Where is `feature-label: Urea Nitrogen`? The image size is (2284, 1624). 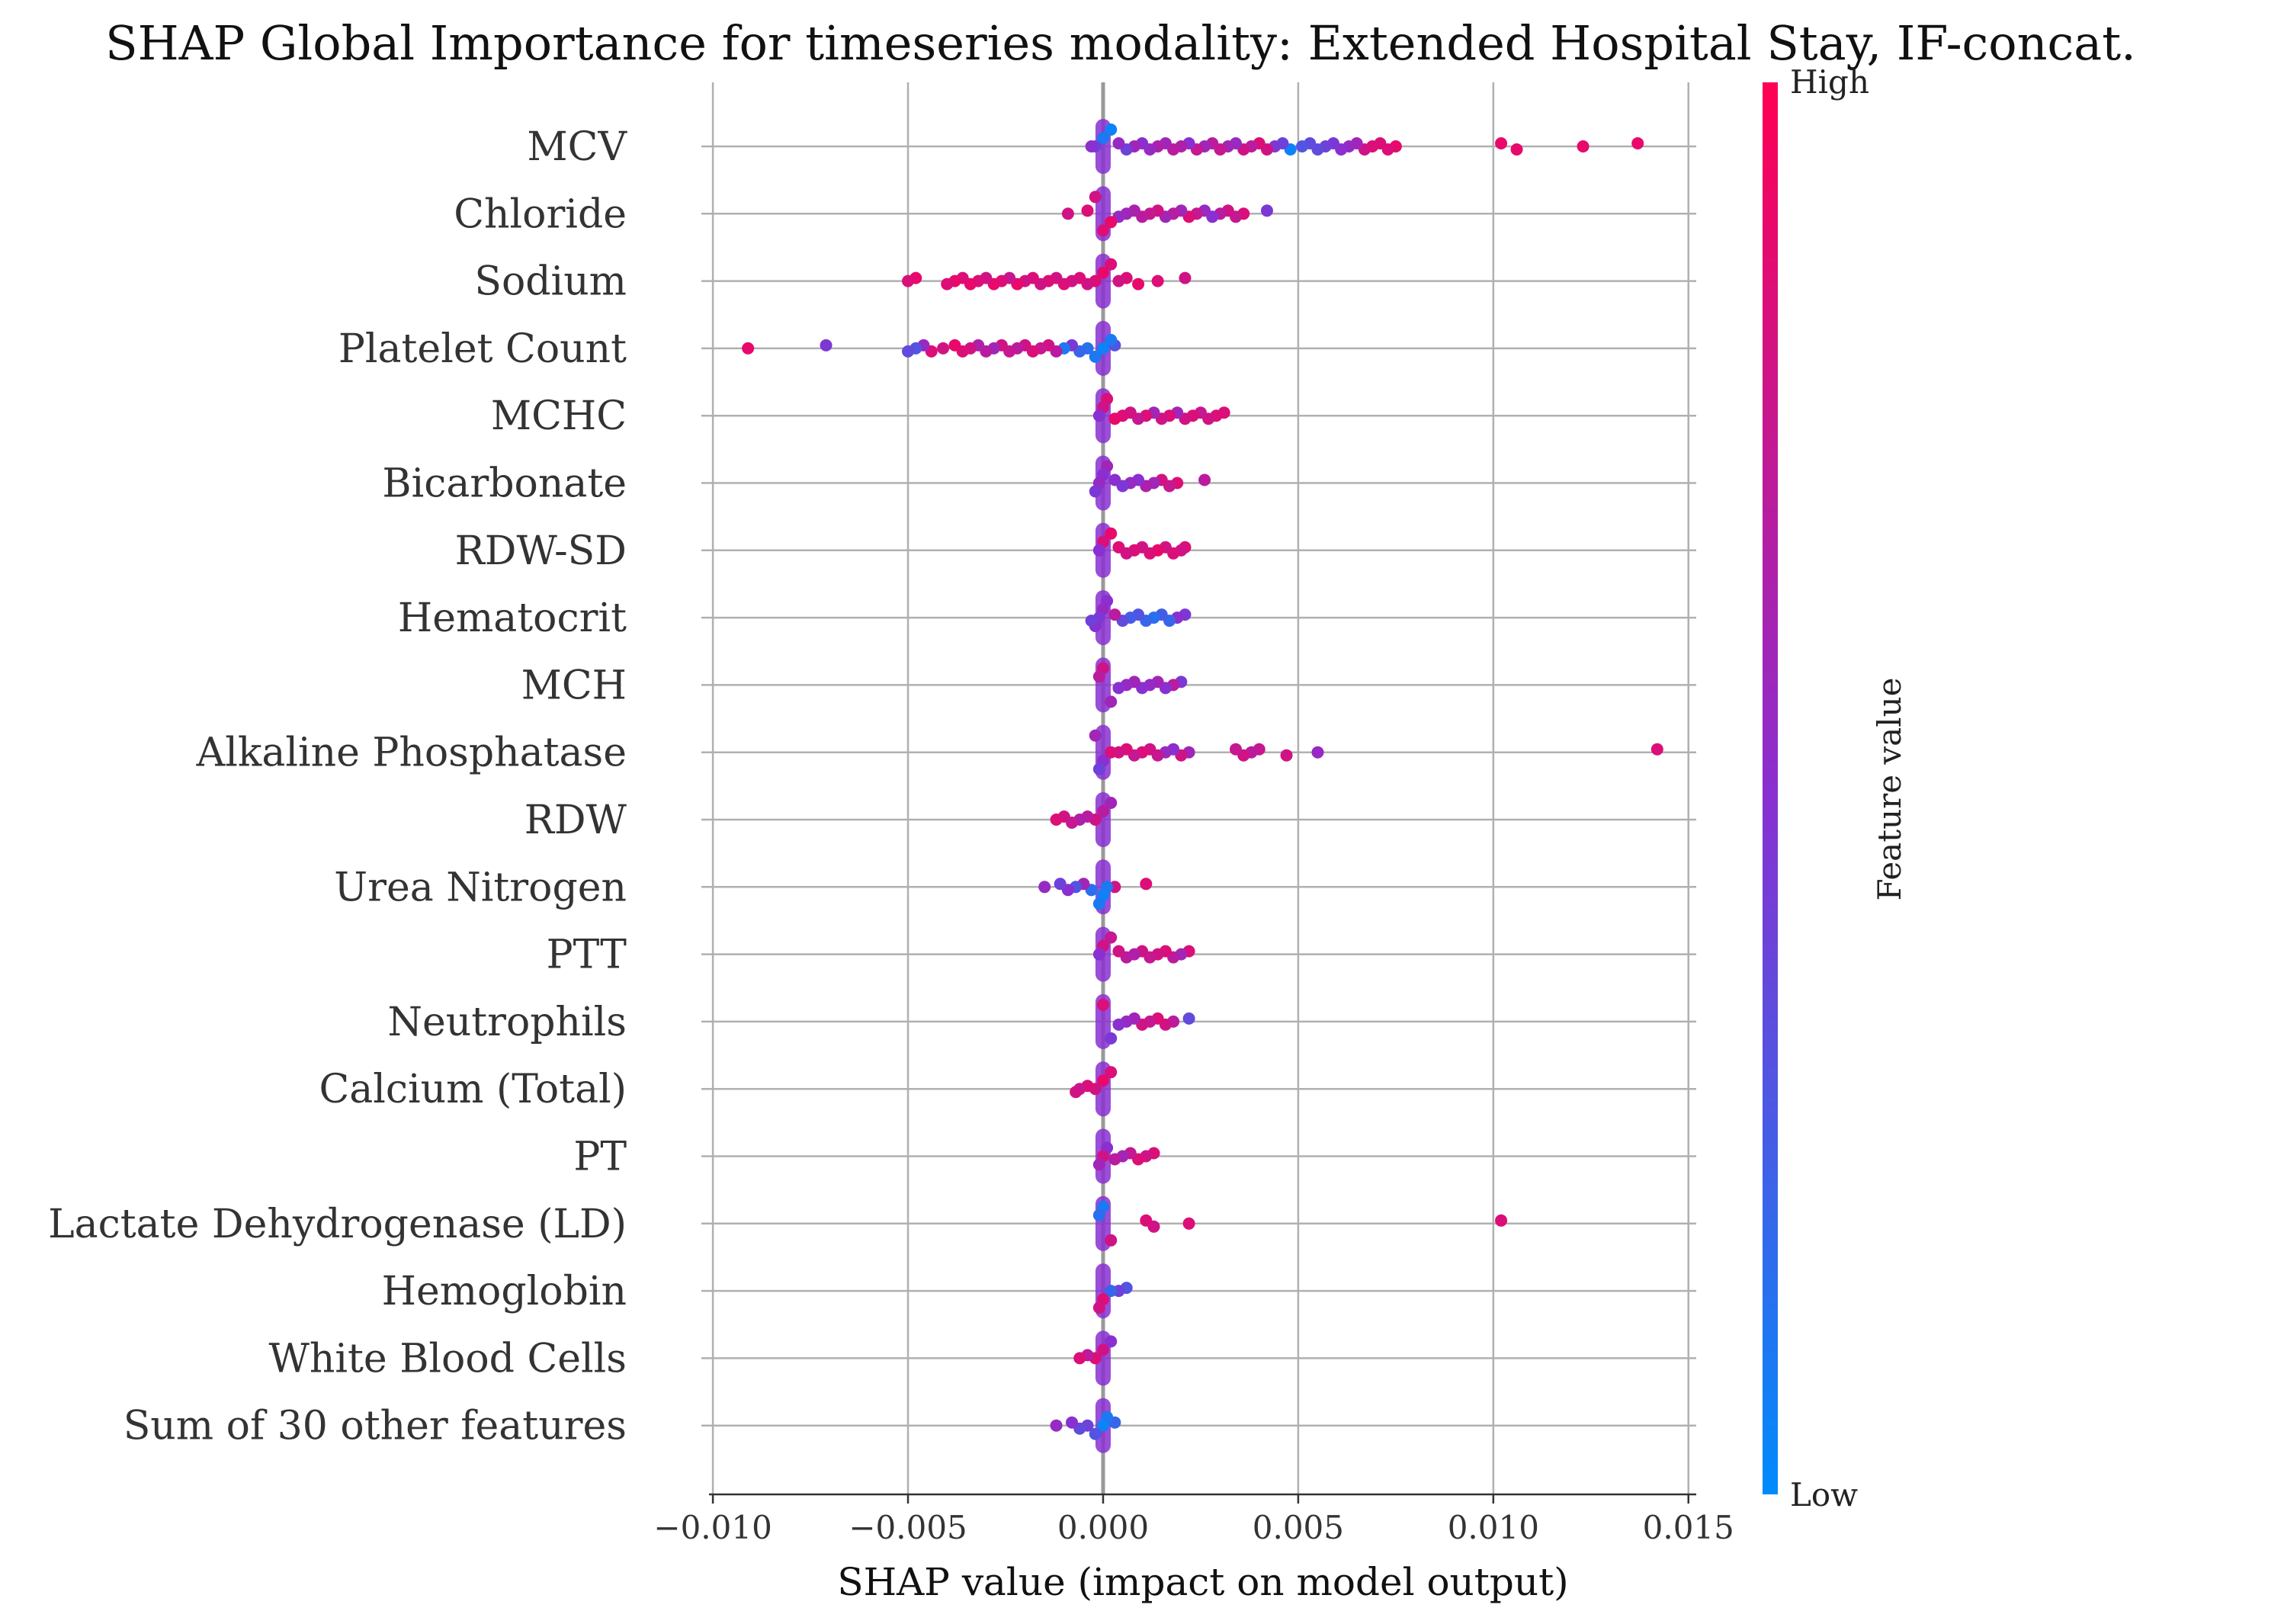
feature-label: Urea Nitrogen is located at coordinates (481, 887).